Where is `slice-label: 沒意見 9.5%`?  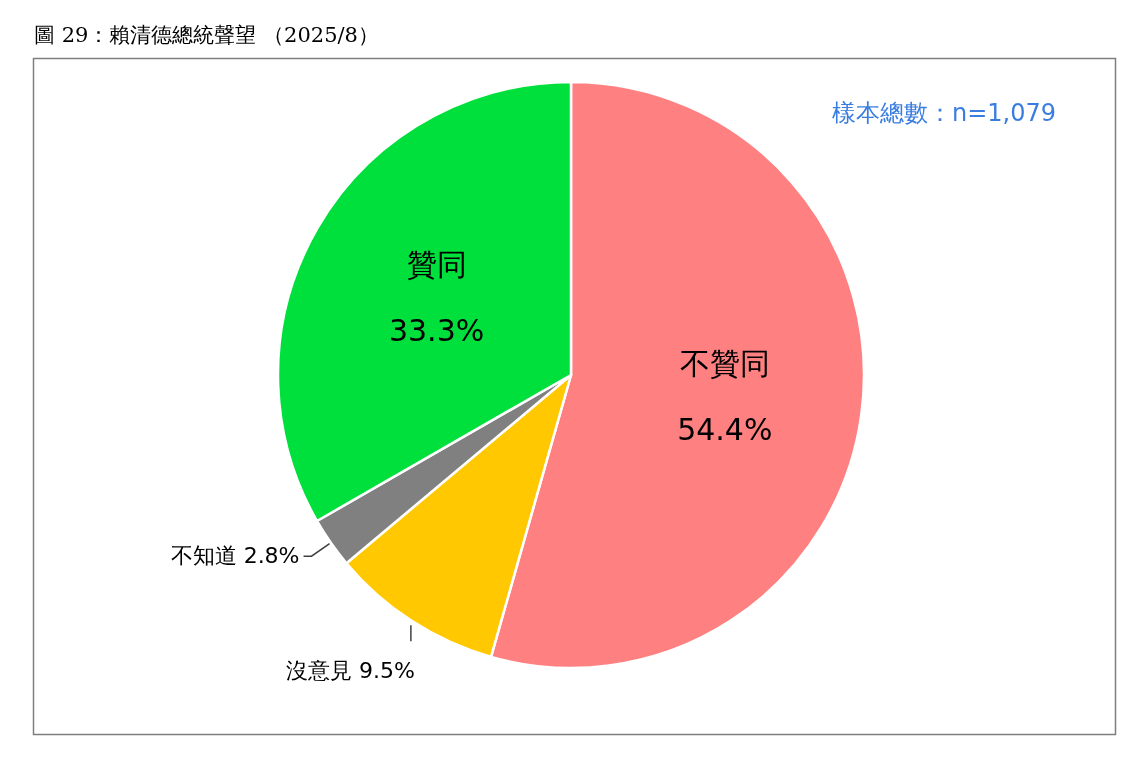
slice-label: 沒意見 9.5% is located at coordinates (350, 671).